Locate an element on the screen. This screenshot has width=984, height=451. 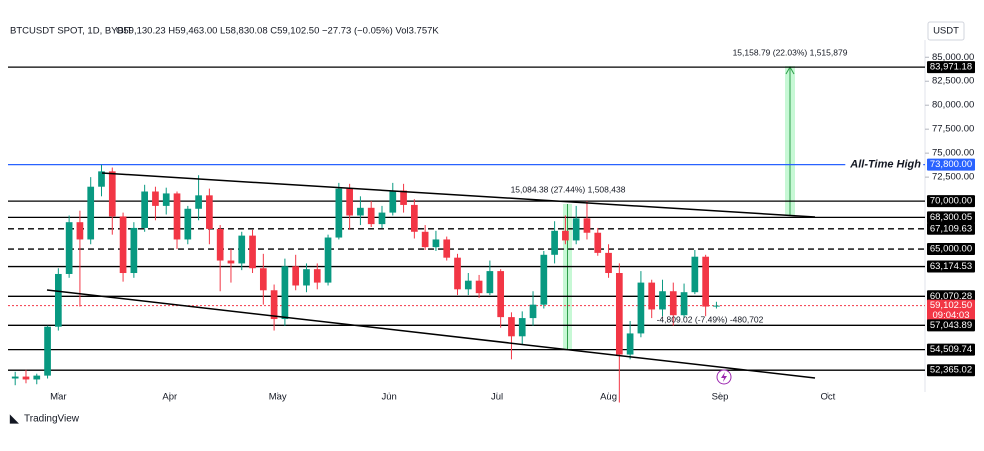
price-label: 57,043.89 is located at coordinates (951, 325).